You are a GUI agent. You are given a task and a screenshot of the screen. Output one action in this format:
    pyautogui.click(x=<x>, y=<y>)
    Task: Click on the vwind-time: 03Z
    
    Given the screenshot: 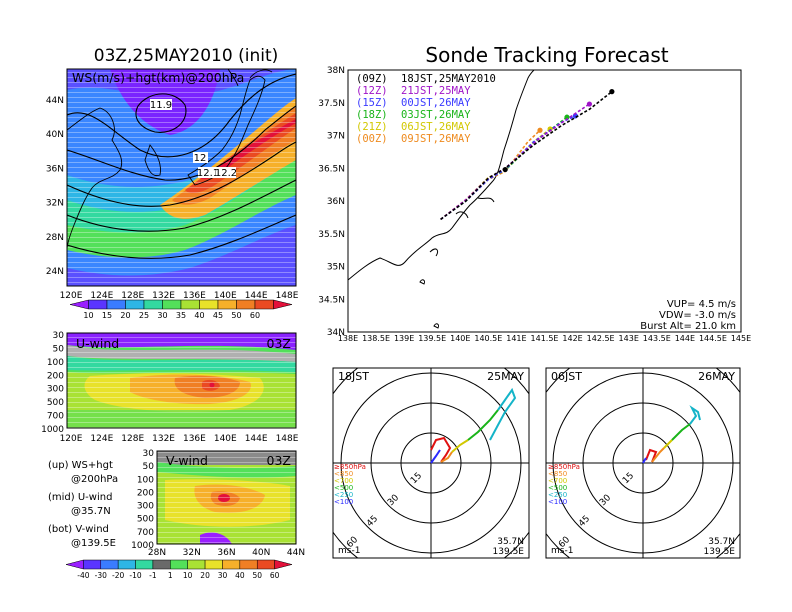 What is the action you would take?
    pyautogui.click(x=279, y=460)
    